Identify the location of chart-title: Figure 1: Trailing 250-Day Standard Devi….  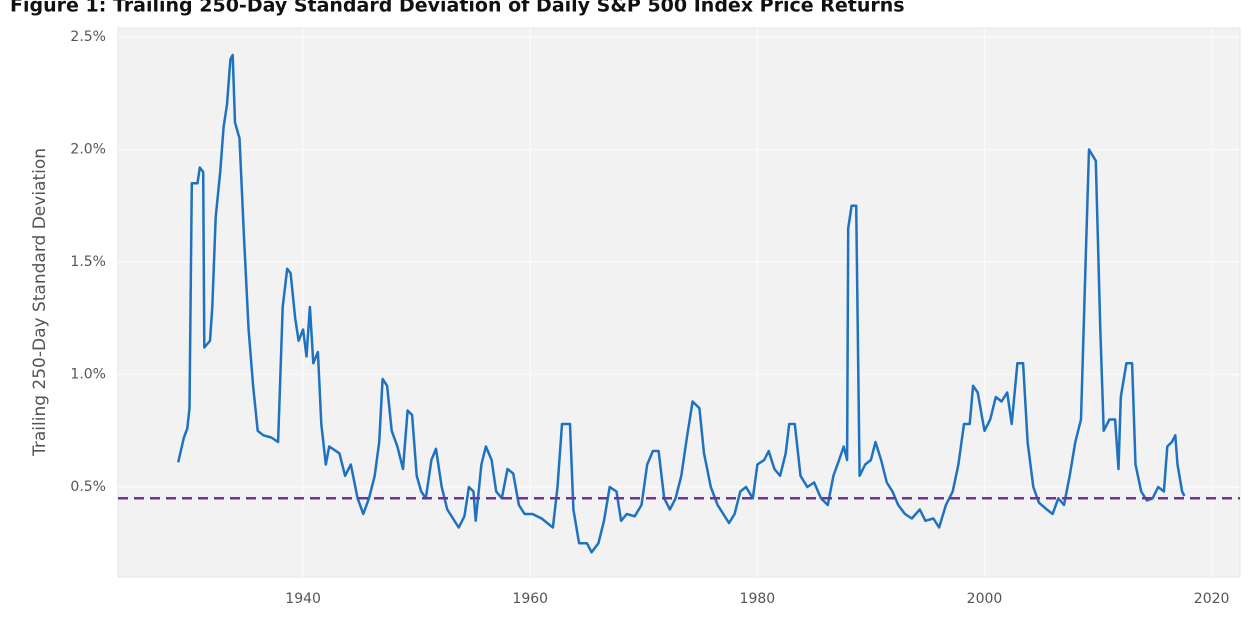
(457, 8).